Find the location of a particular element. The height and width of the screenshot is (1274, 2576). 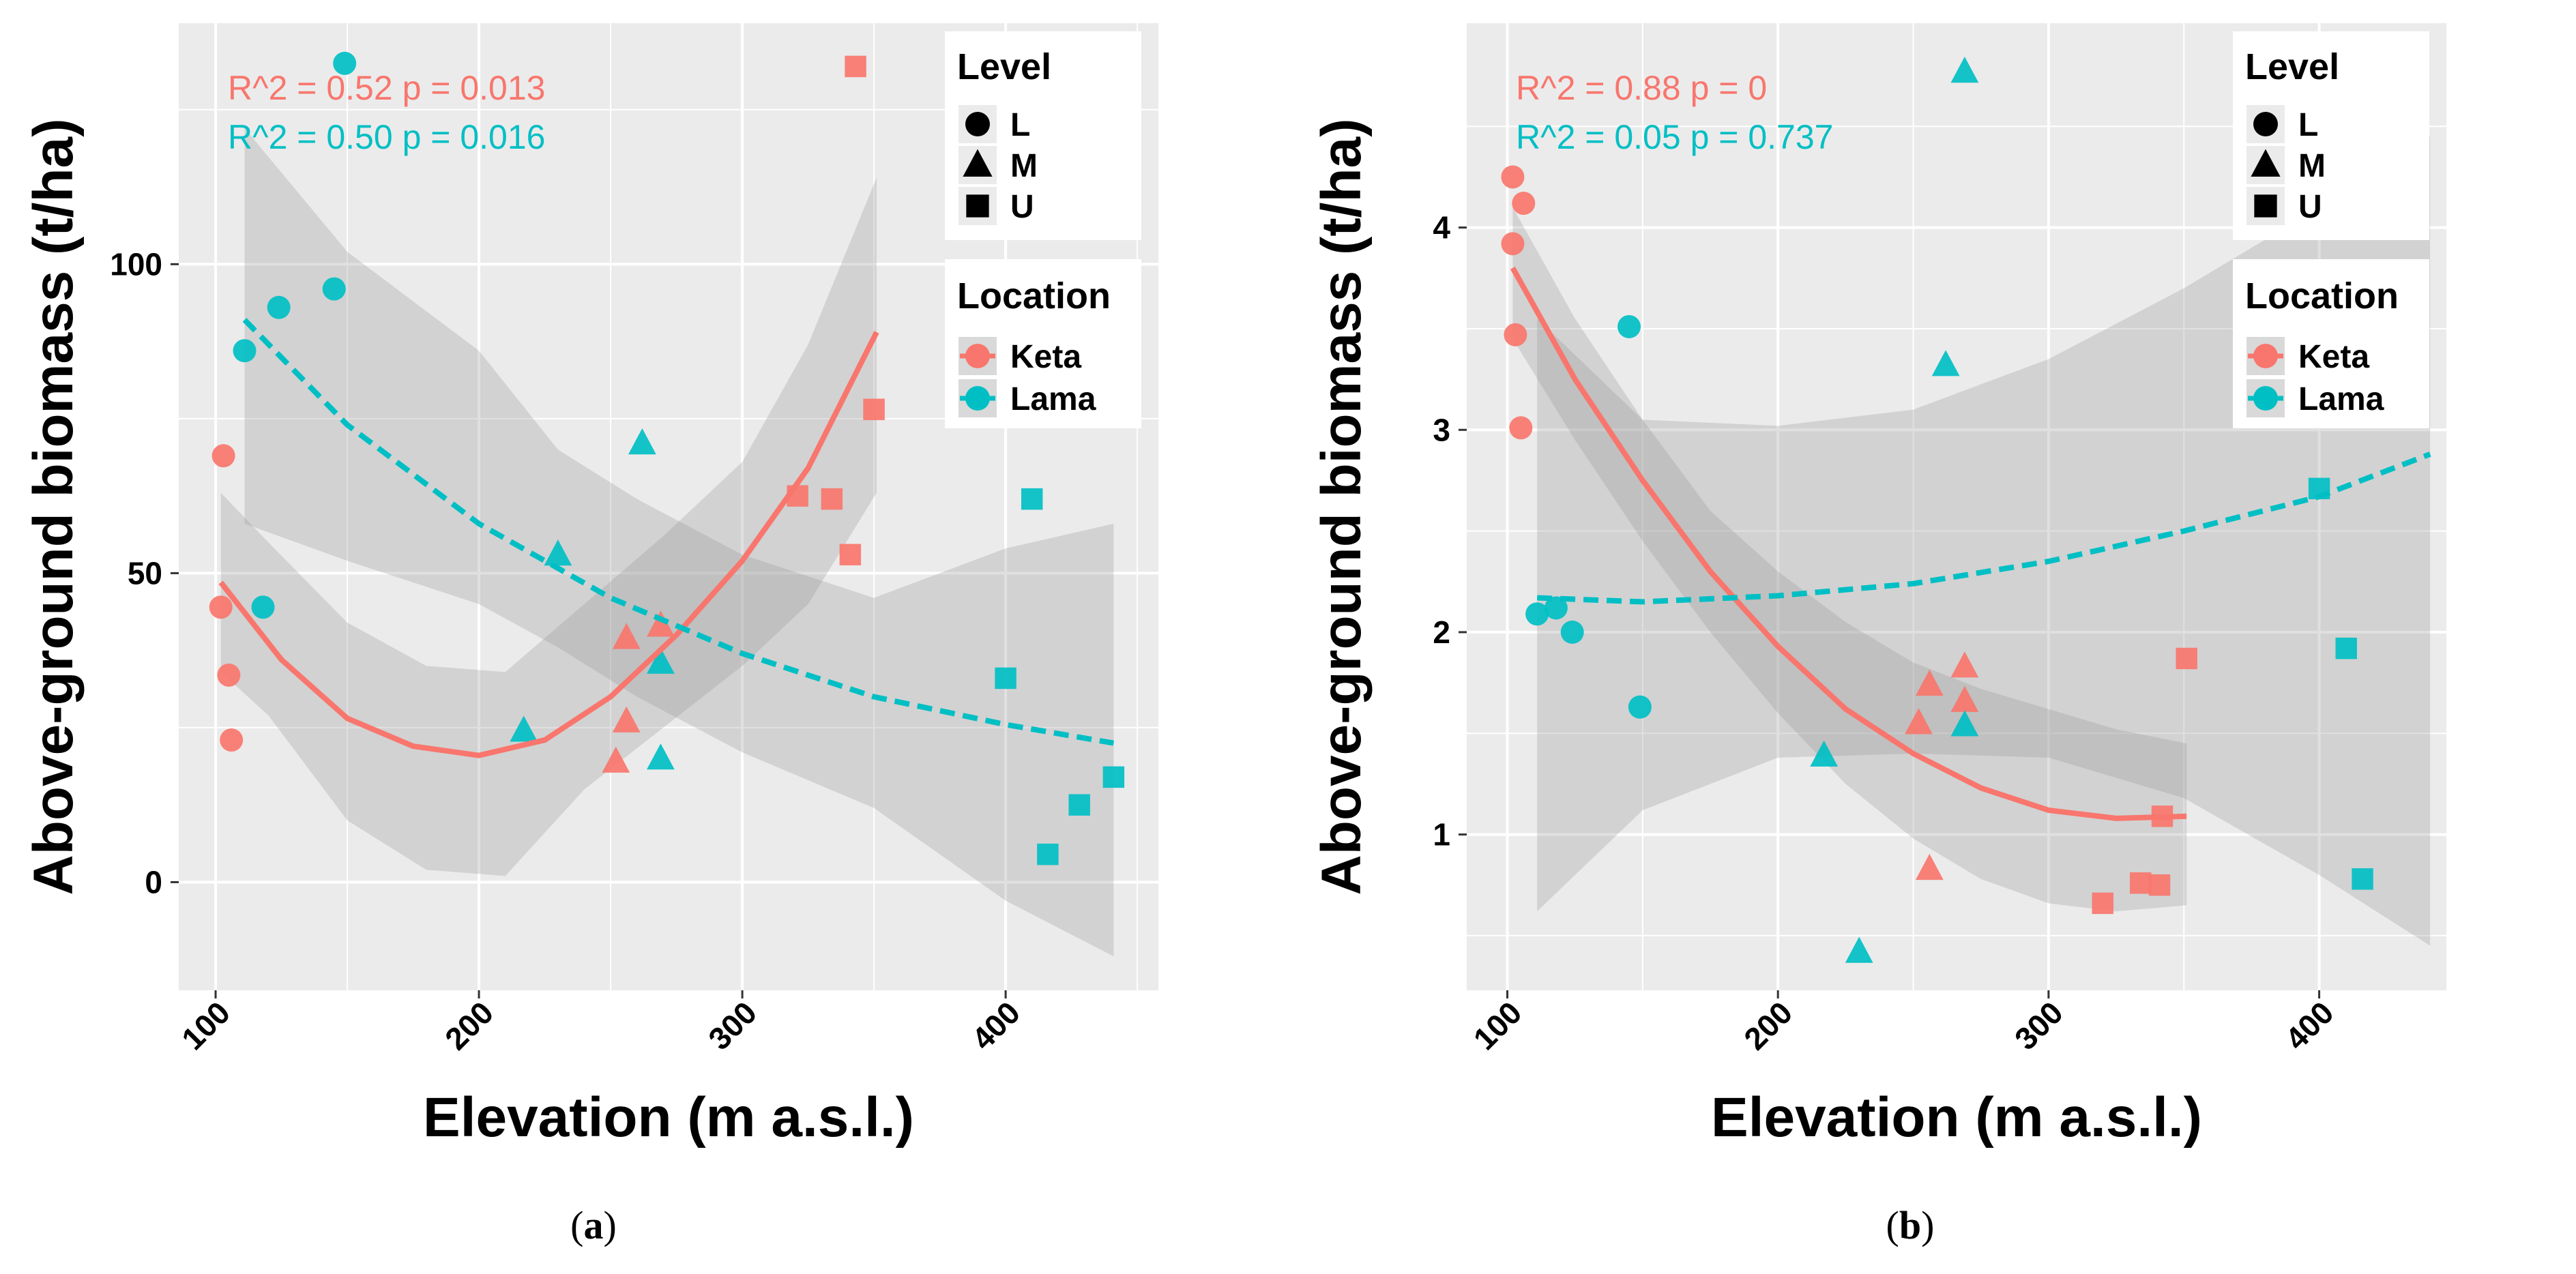

stat-annotation-keta: R^2 = 0.52 p = 0.013 is located at coordinates (386, 88).